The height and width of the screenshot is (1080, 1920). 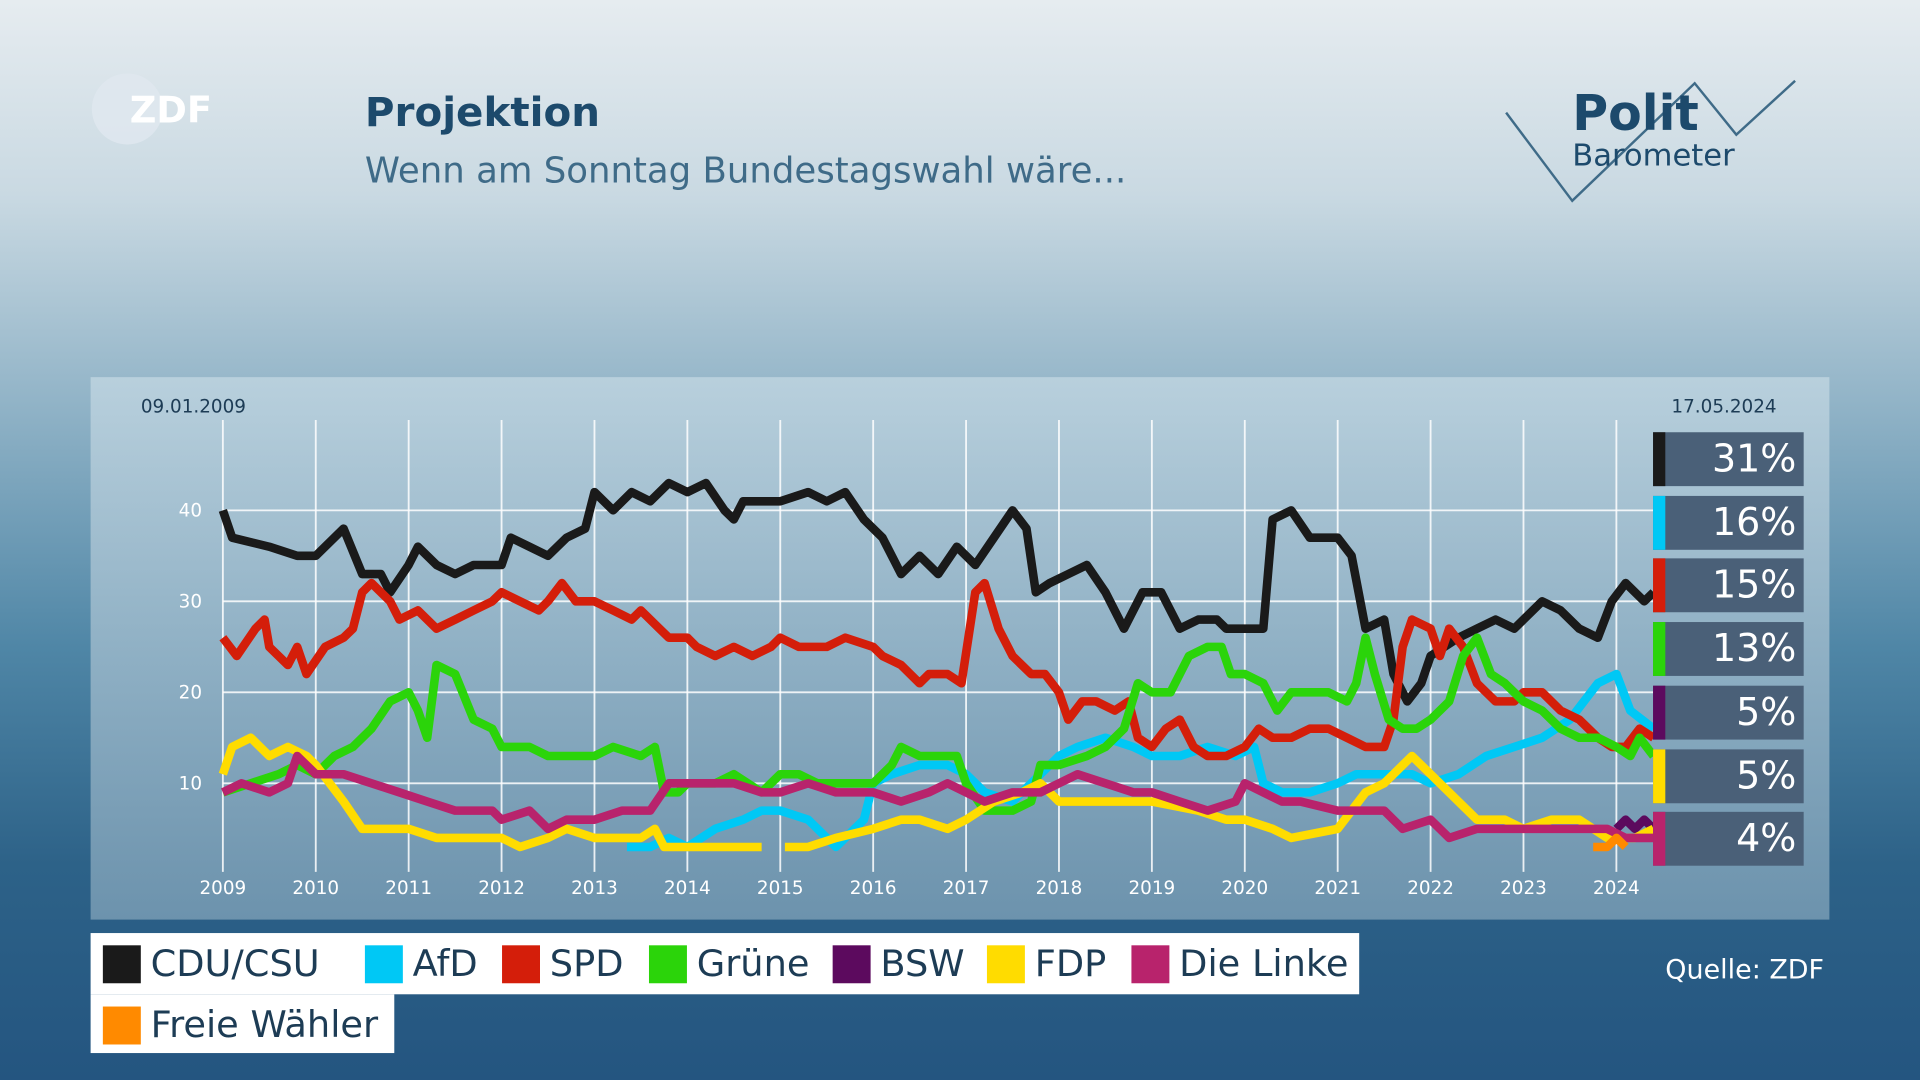 I want to click on value-tile: 13%, so click(x=1728, y=649).